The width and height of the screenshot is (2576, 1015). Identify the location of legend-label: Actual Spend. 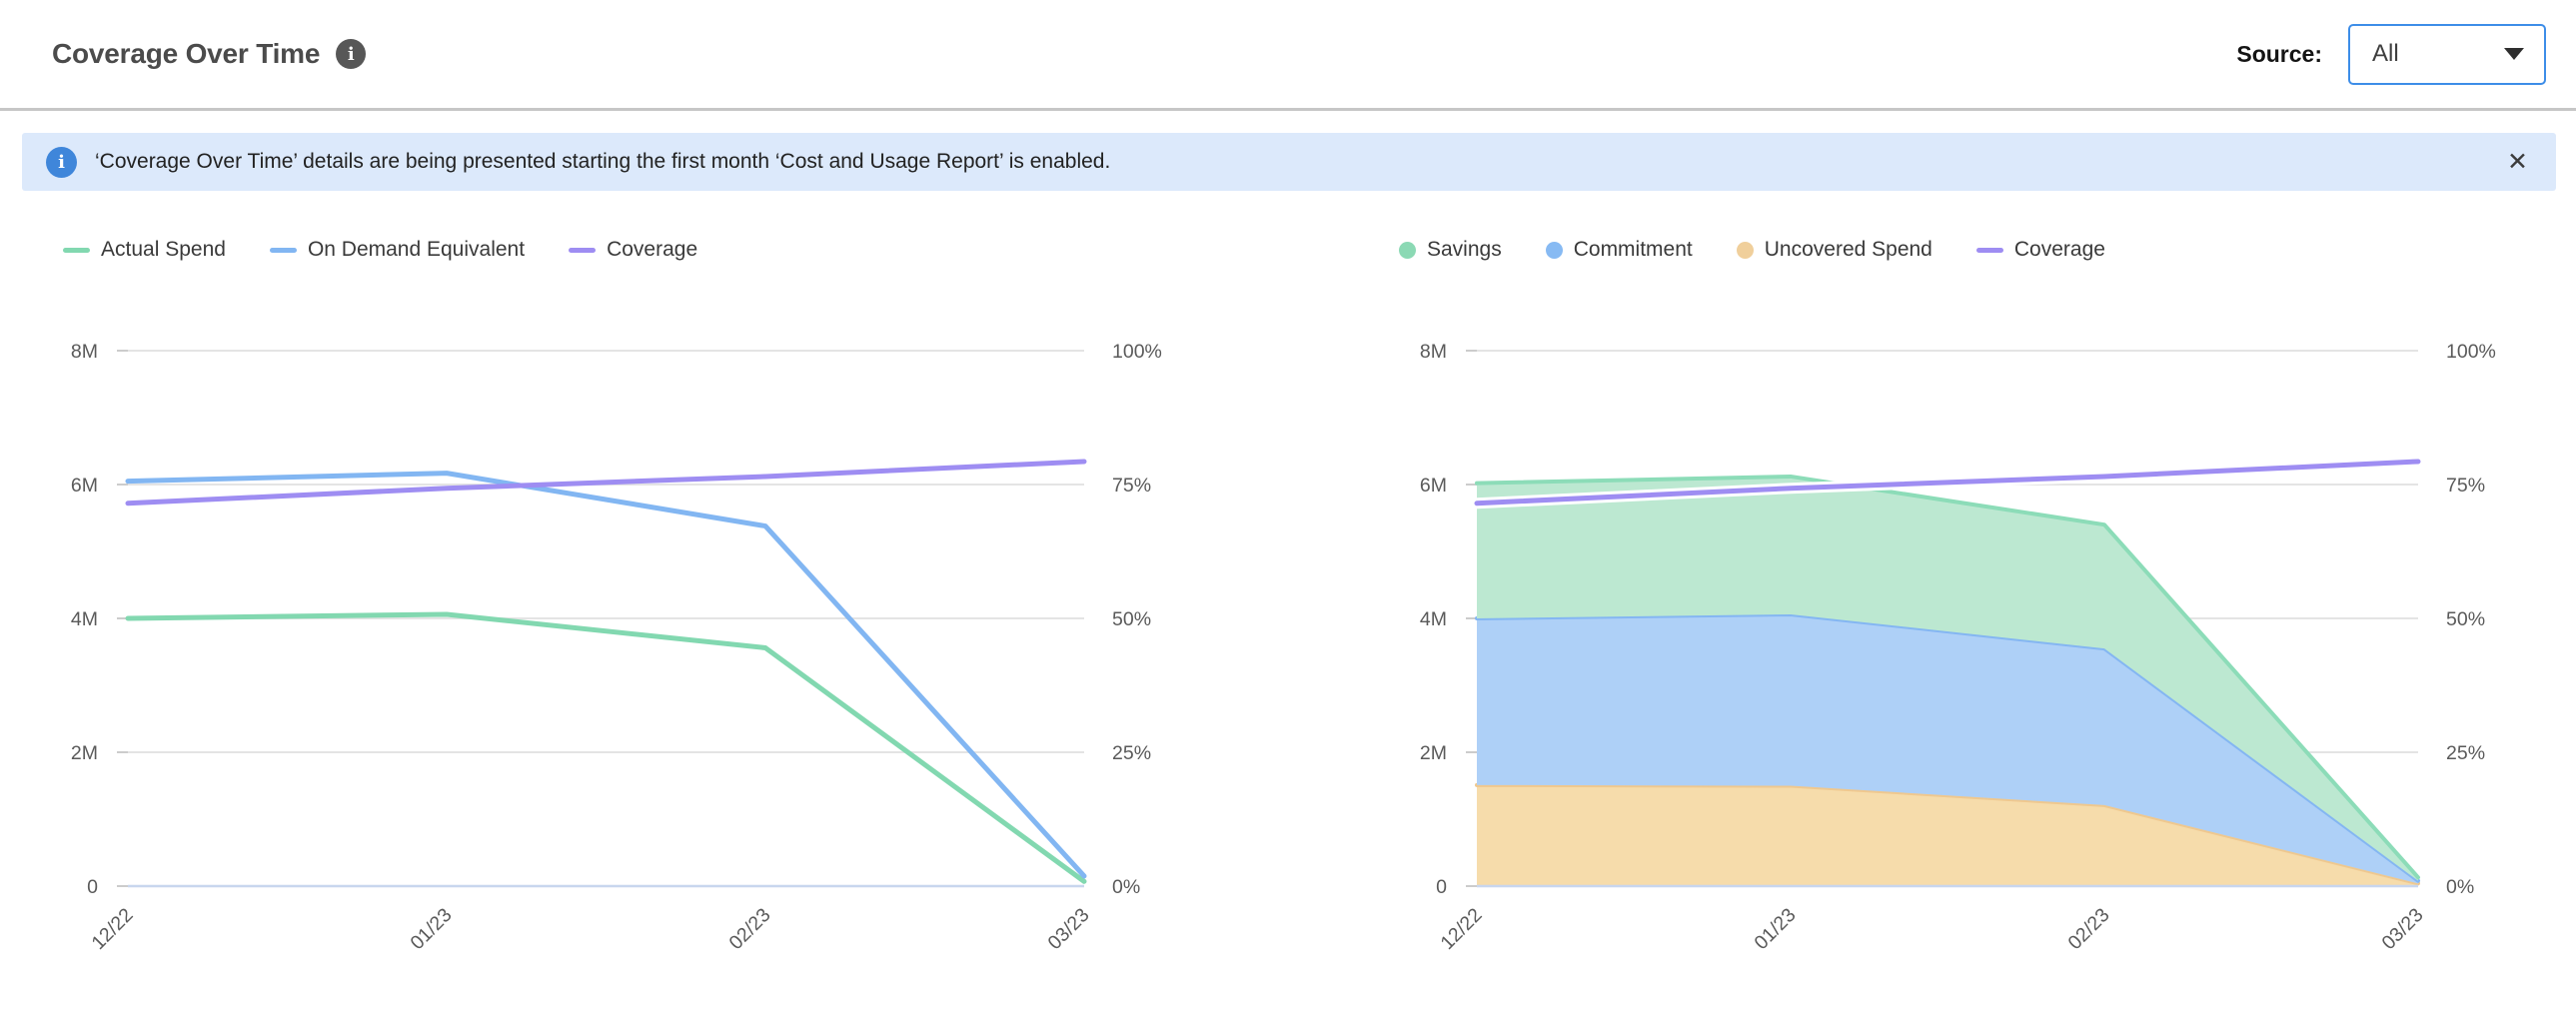
(163, 249).